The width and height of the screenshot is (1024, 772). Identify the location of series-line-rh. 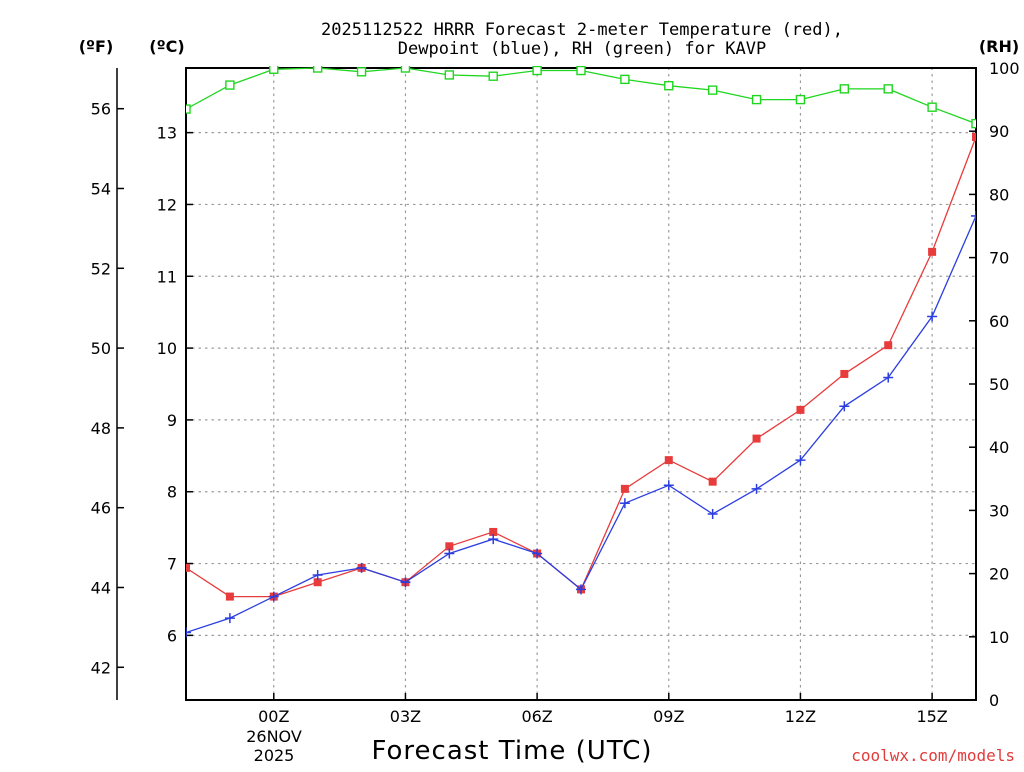
(581, 96).